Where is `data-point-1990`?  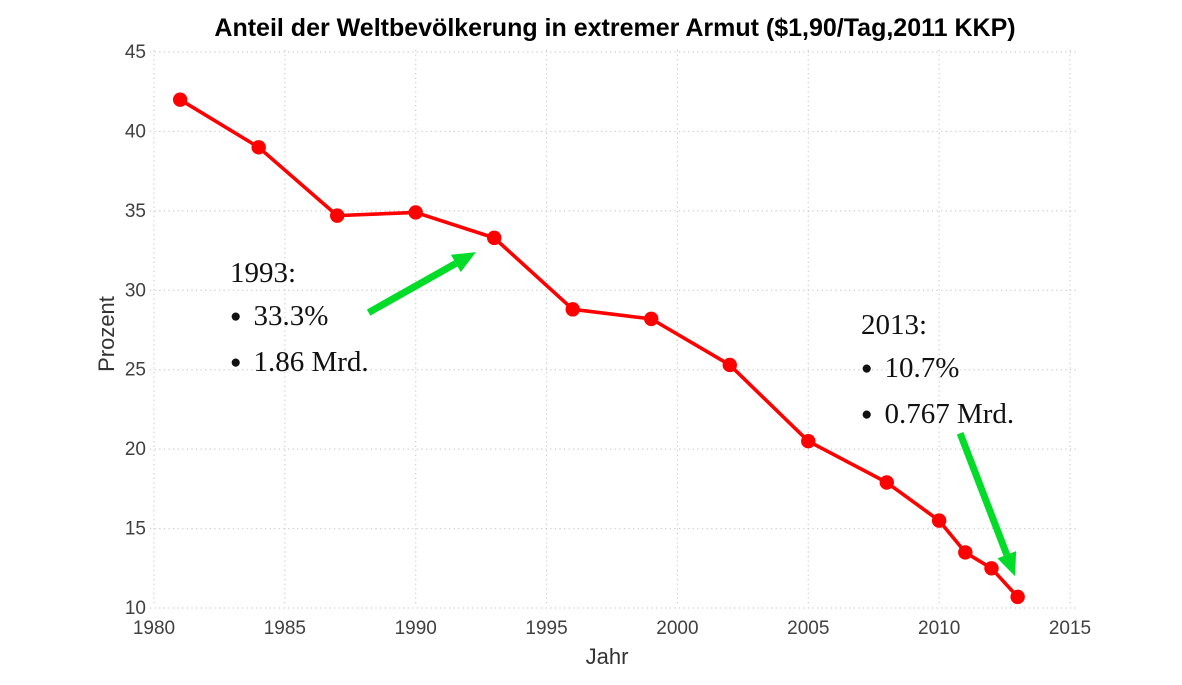
data-point-1990 is located at coordinates (415, 212).